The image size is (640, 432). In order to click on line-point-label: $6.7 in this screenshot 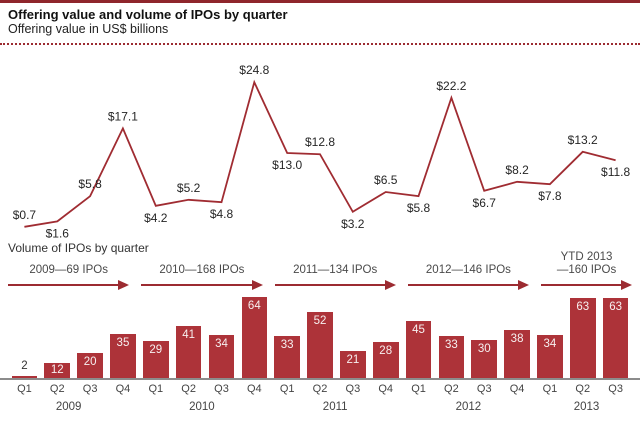, I will do `click(485, 203)`.